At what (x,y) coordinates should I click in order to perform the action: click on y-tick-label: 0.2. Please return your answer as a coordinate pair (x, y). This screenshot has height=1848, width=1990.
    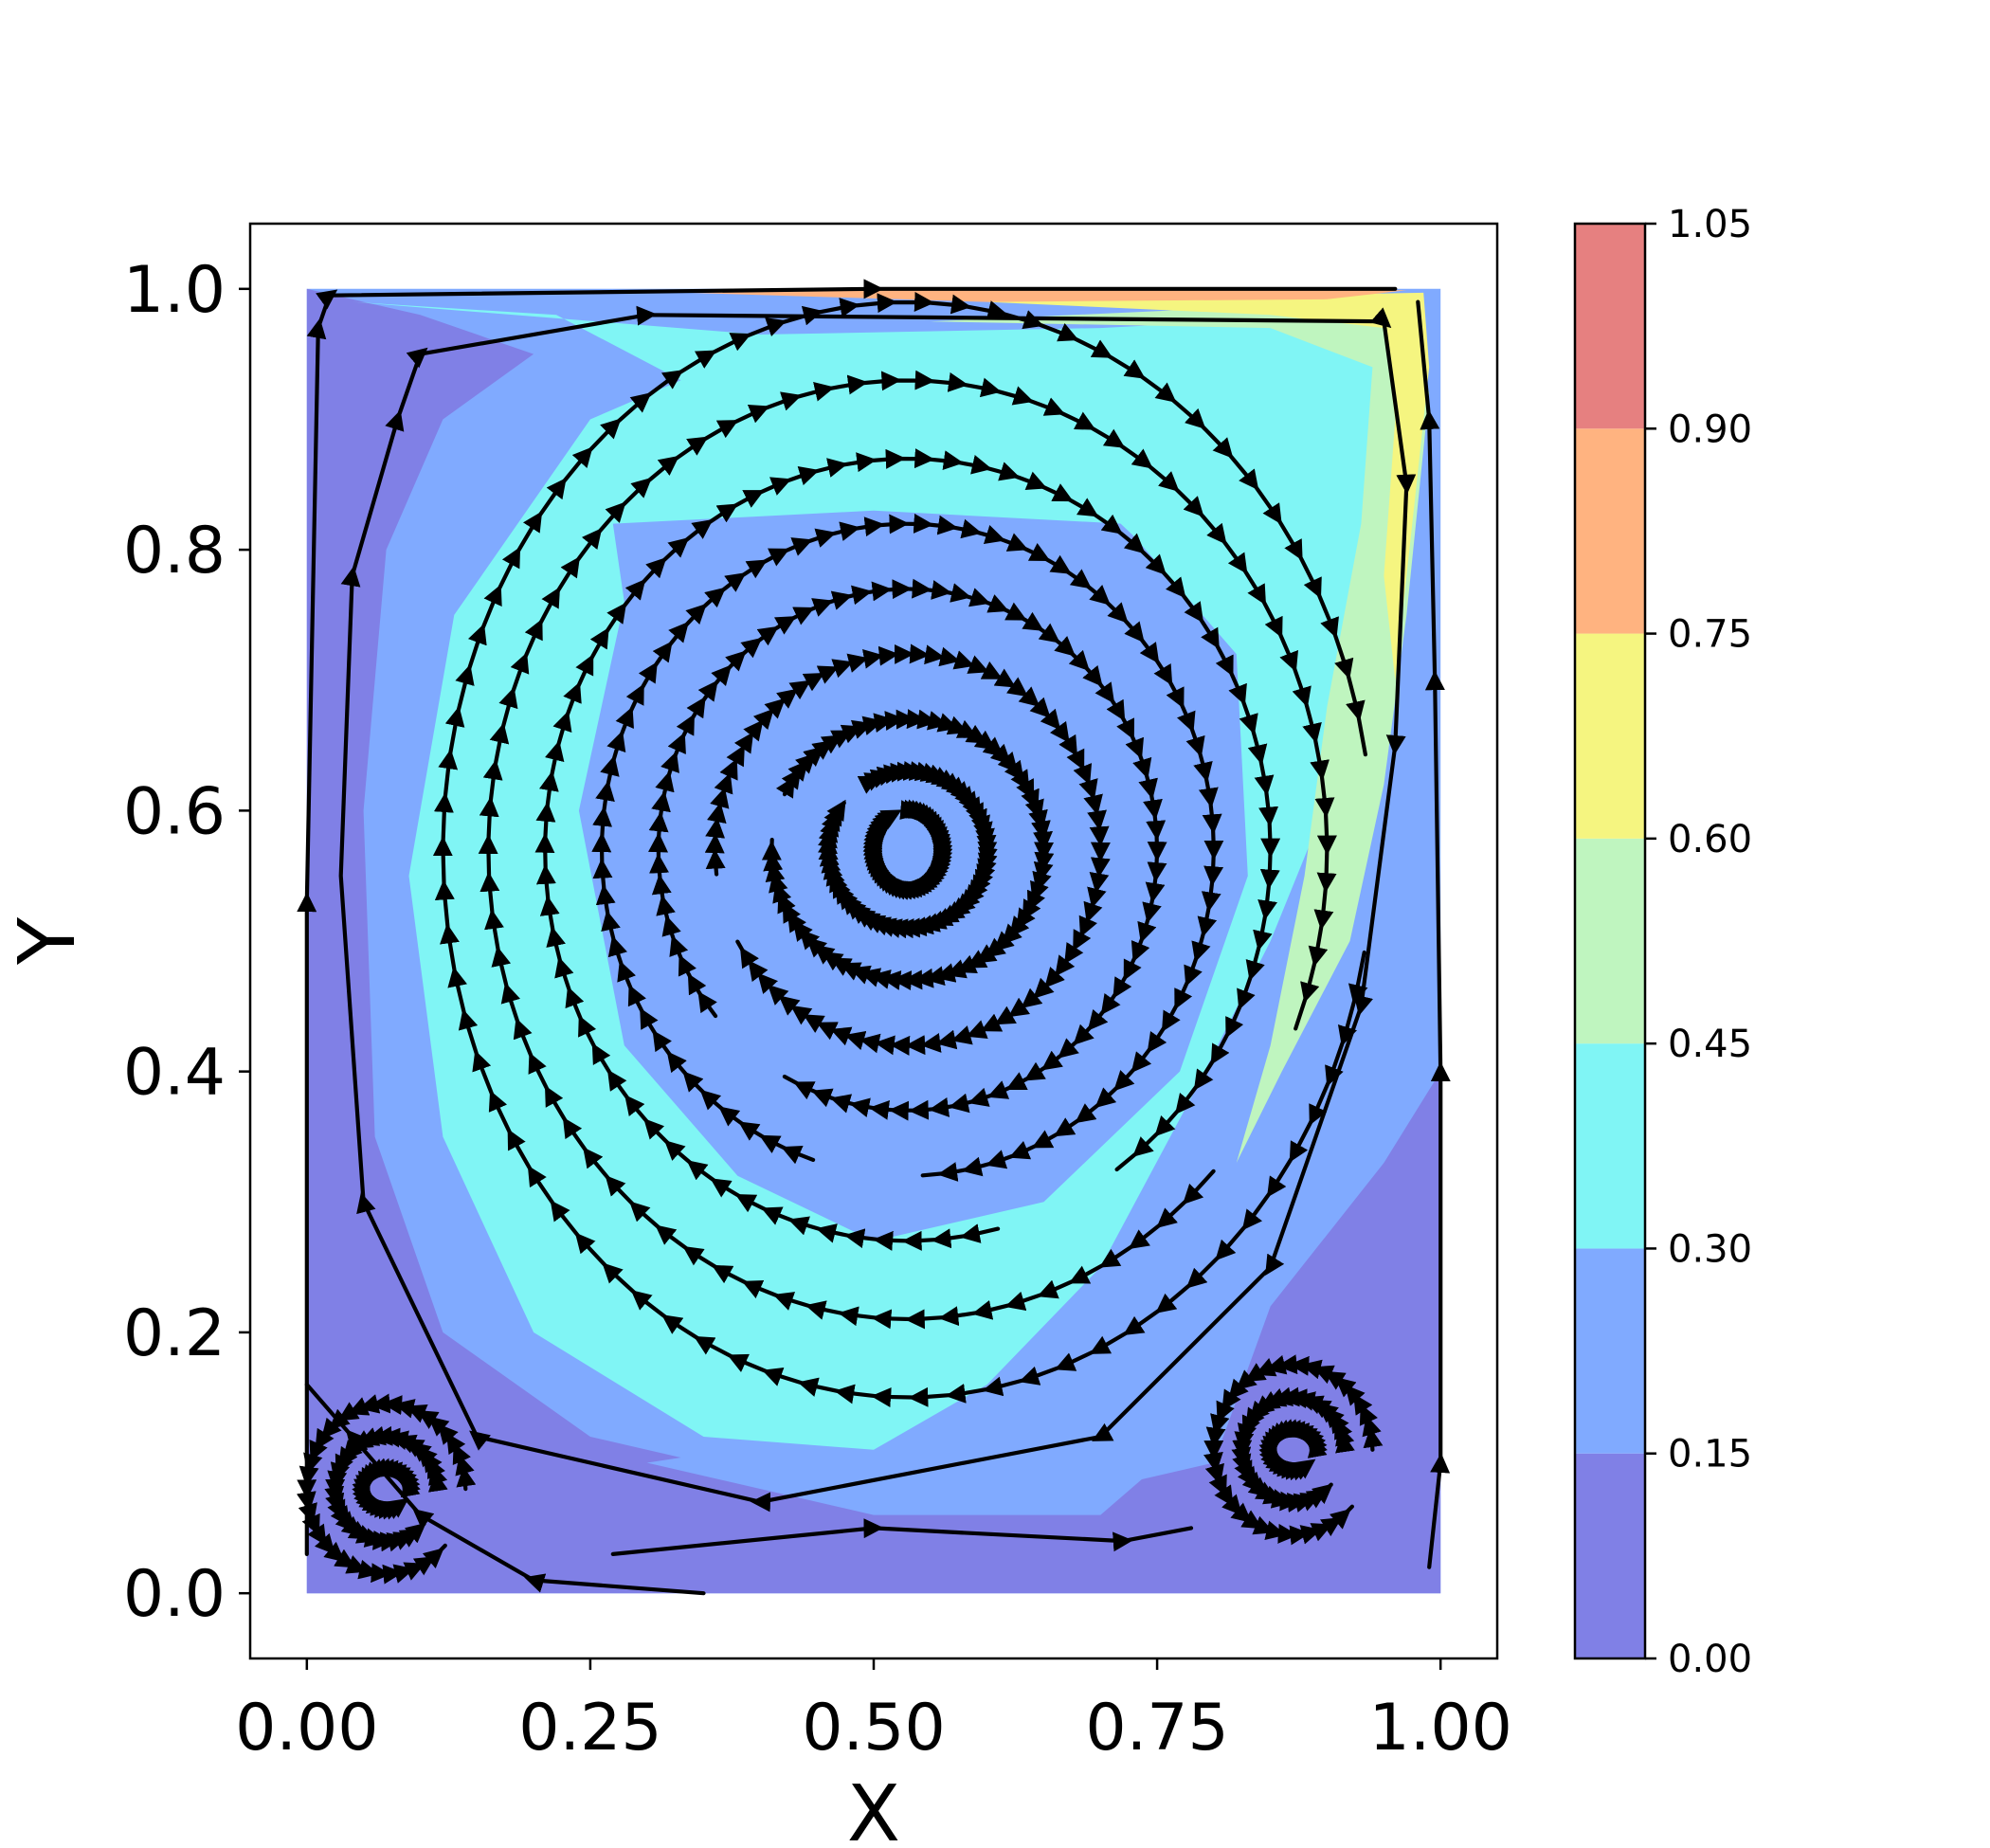
    Looking at the image, I should click on (174, 1333).